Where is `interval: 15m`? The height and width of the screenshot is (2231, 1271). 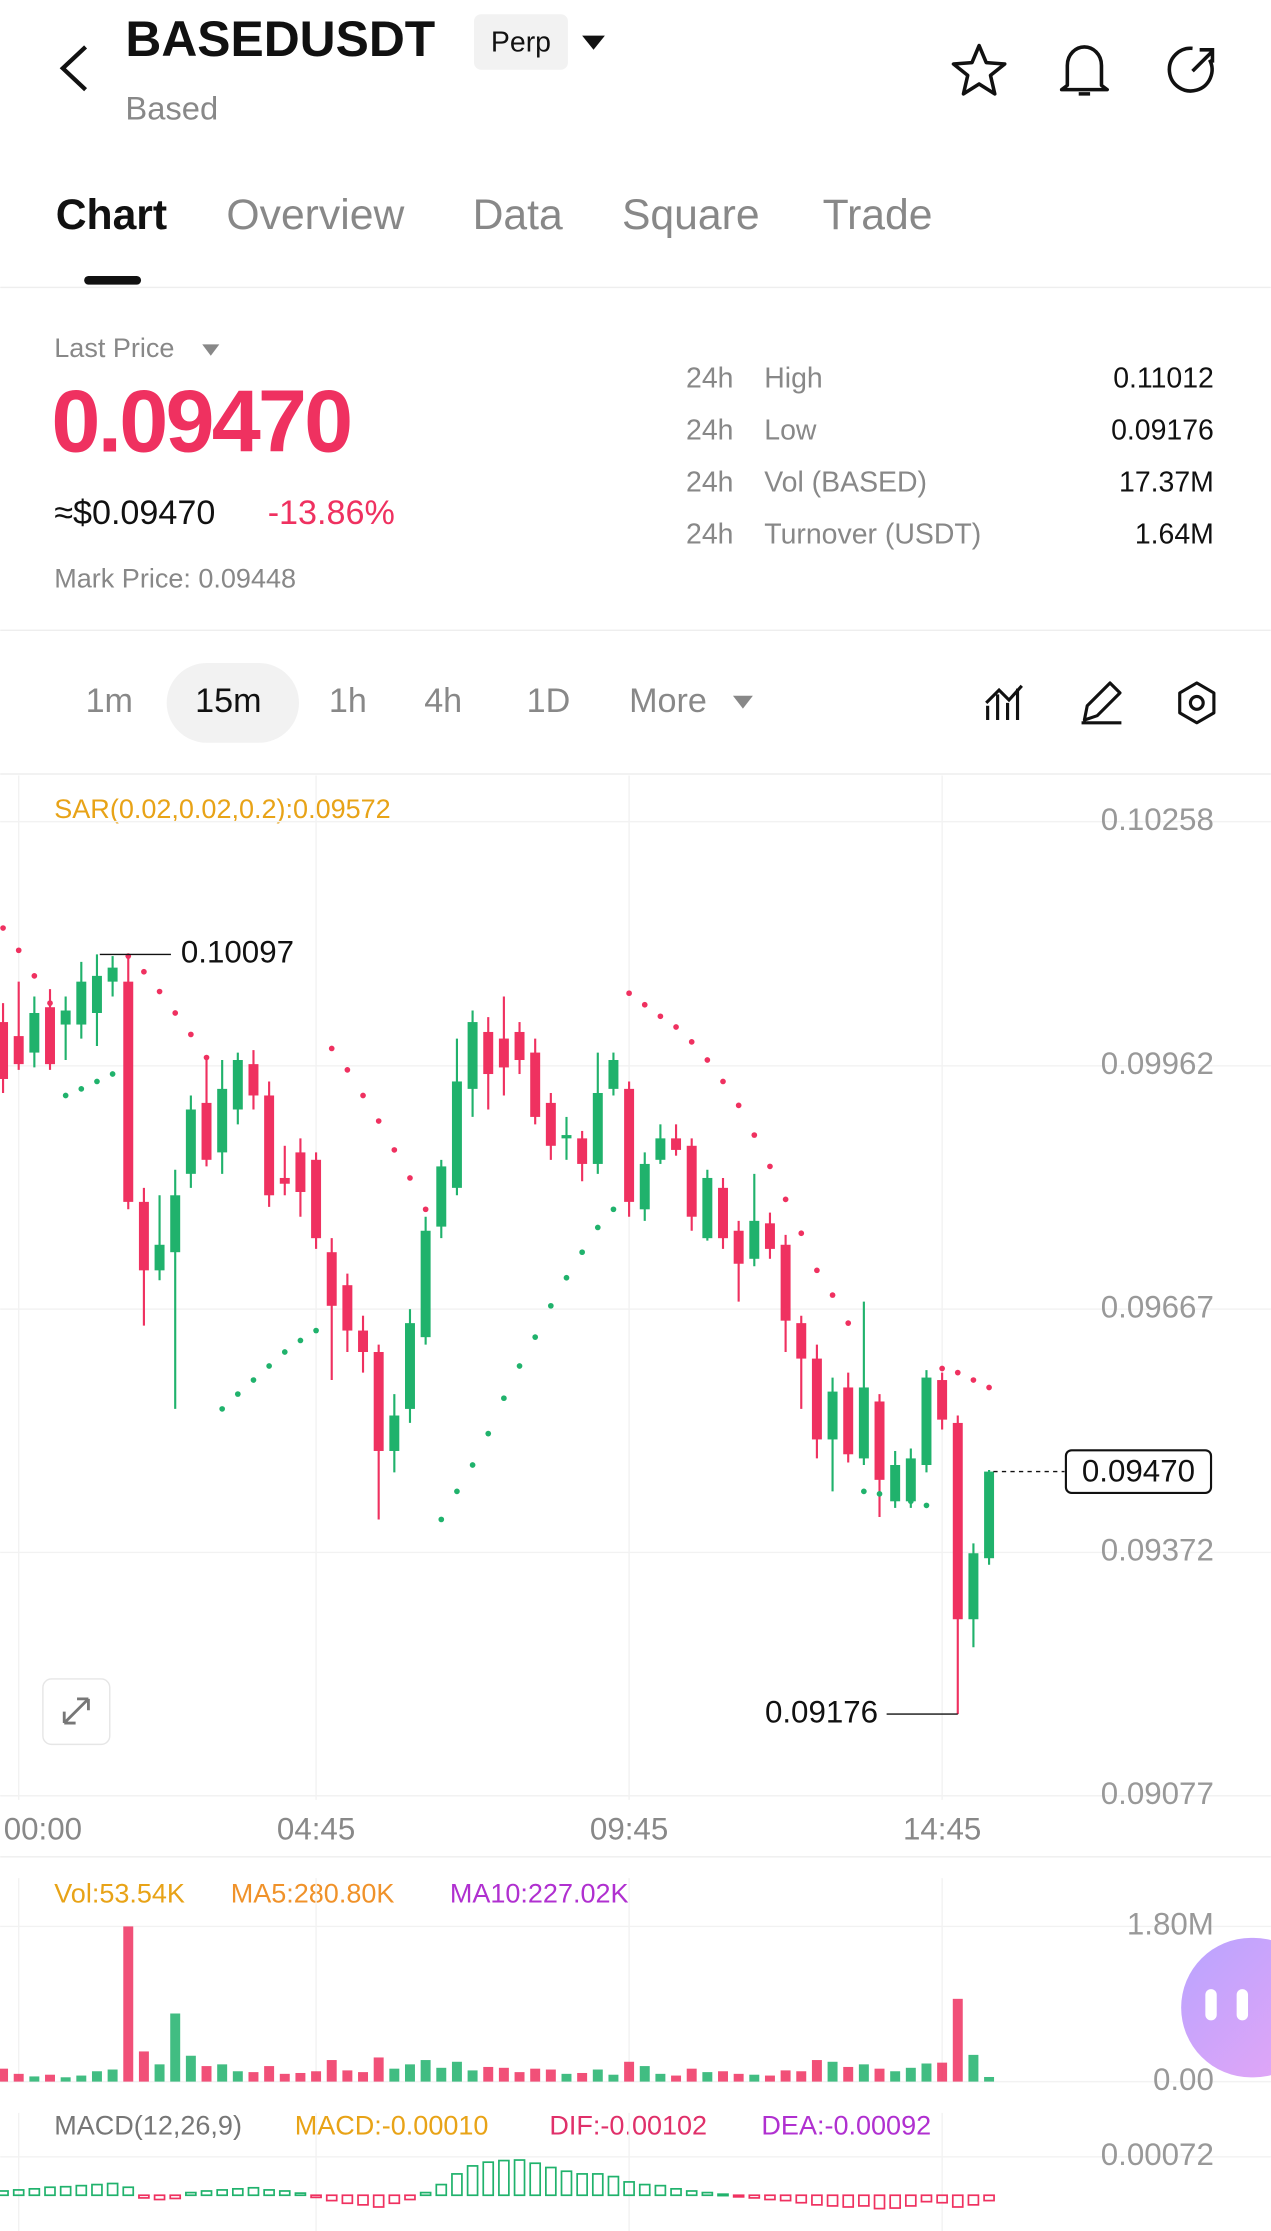 interval: 15m is located at coordinates (228, 701).